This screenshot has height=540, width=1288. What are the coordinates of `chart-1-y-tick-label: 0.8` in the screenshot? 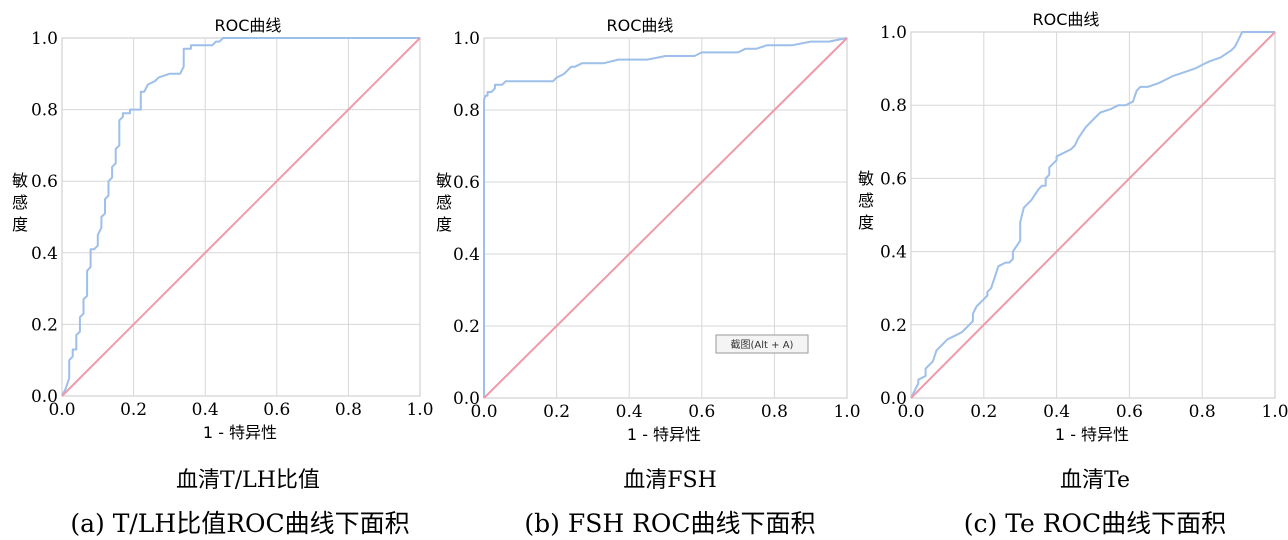 It's located at (44, 111).